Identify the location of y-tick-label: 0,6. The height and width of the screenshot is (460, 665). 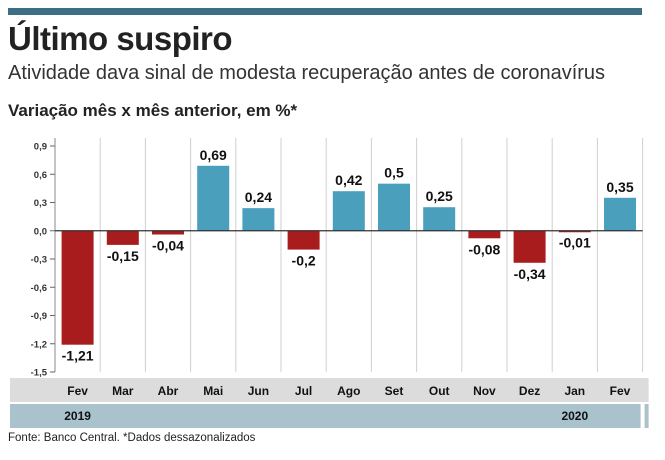
(40, 175).